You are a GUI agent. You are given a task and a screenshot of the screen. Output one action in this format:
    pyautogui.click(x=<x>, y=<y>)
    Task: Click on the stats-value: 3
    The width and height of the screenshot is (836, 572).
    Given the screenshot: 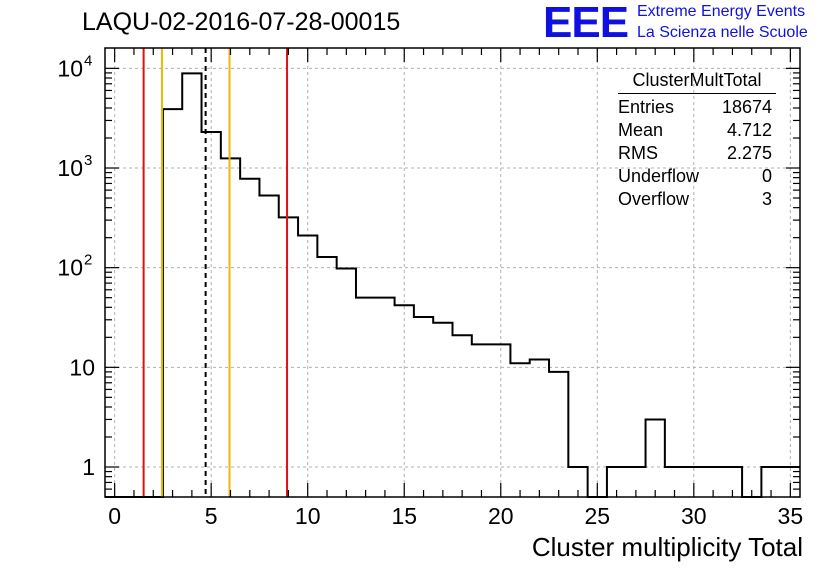 What is the action you would take?
    pyautogui.click(x=766, y=199)
    